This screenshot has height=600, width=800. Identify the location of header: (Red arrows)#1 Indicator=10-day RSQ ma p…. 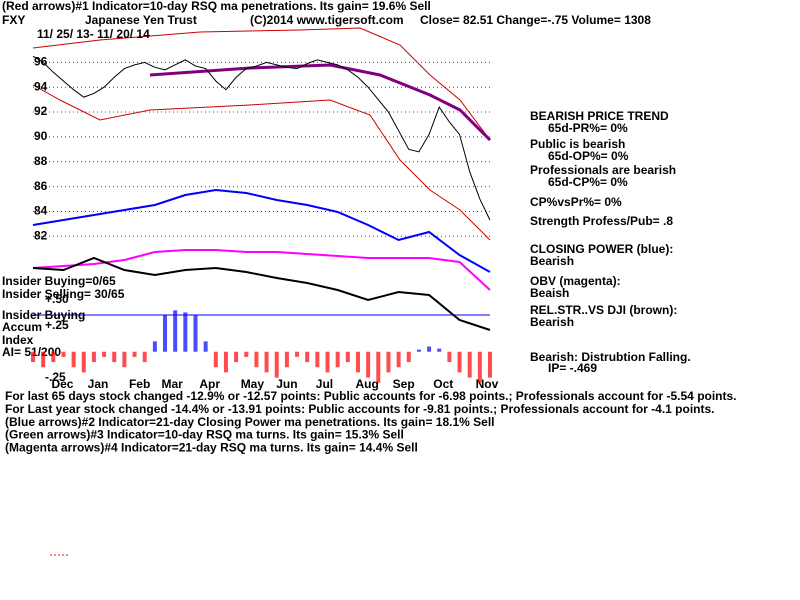
(326, 20).